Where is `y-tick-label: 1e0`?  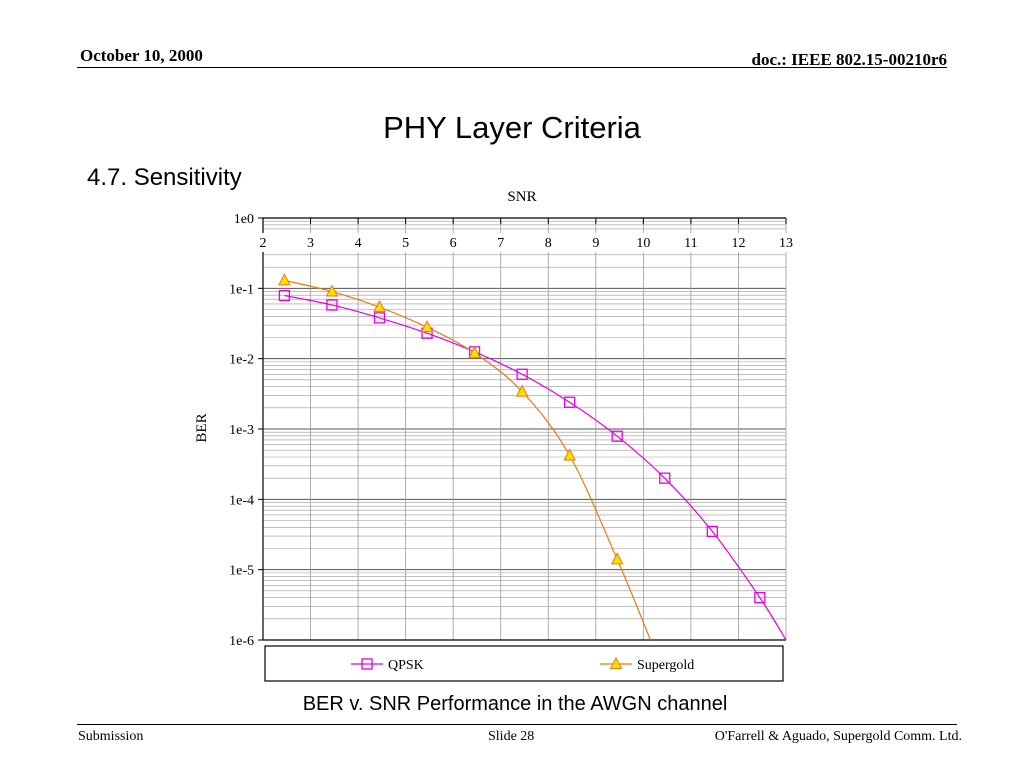 y-tick-label: 1e0 is located at coordinates (244, 219).